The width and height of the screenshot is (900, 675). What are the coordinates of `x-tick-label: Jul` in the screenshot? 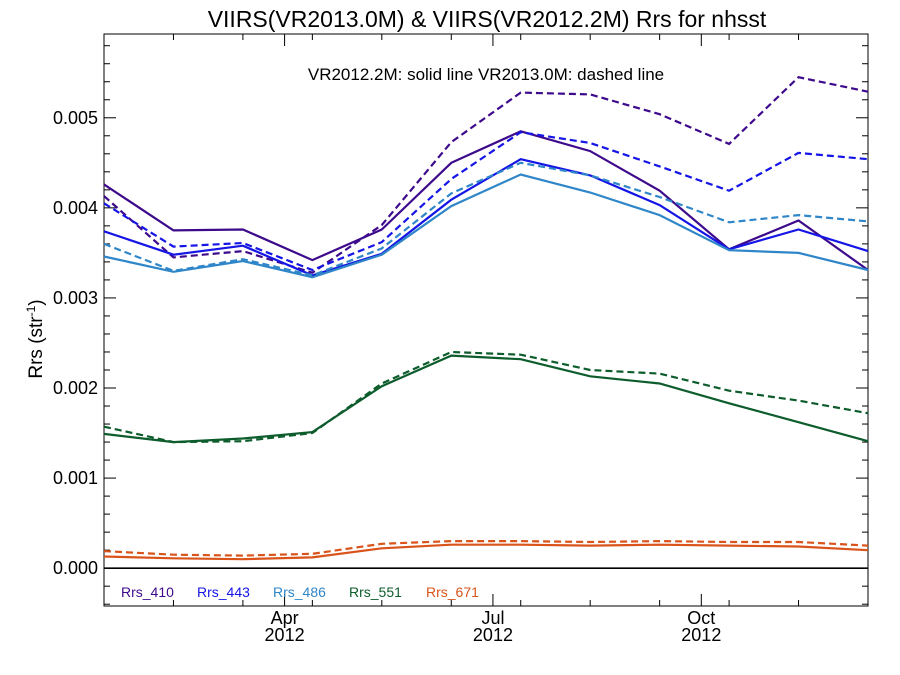 It's located at (492, 618).